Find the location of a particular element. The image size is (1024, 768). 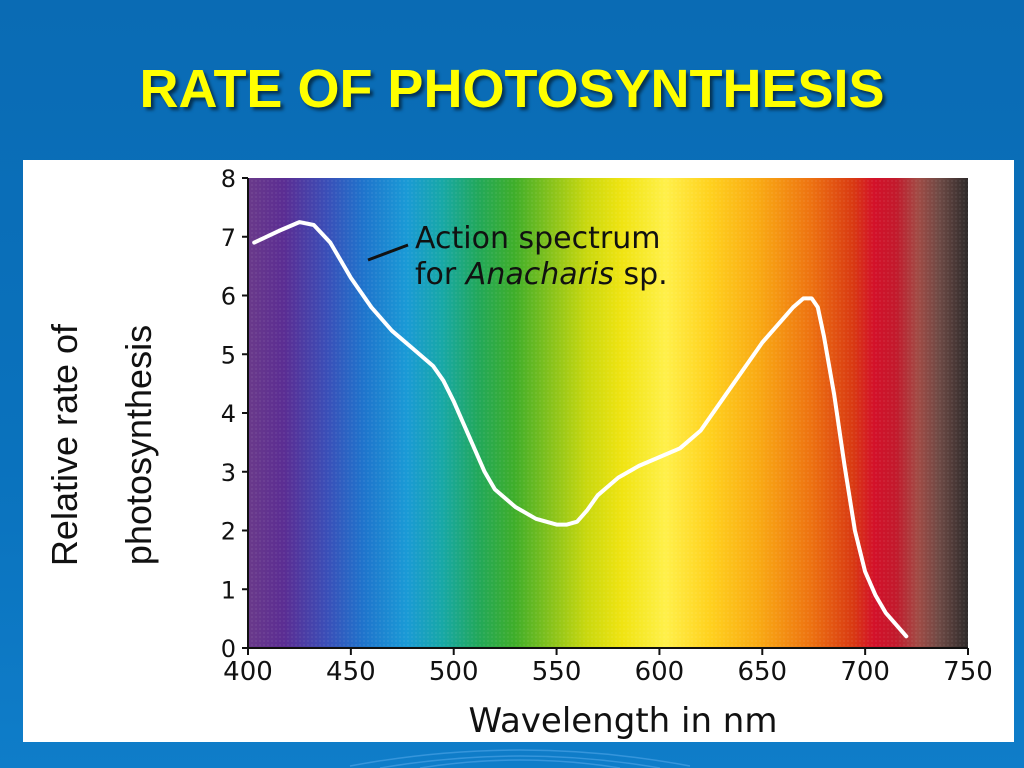

x-tick-label: 700 is located at coordinates (865, 672).